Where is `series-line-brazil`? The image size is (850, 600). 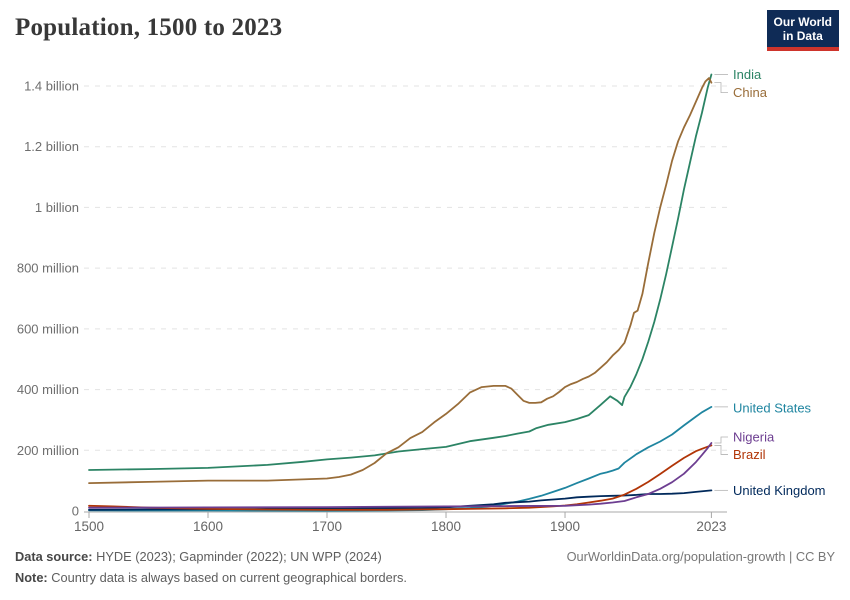
series-line-brazil is located at coordinates (400, 477).